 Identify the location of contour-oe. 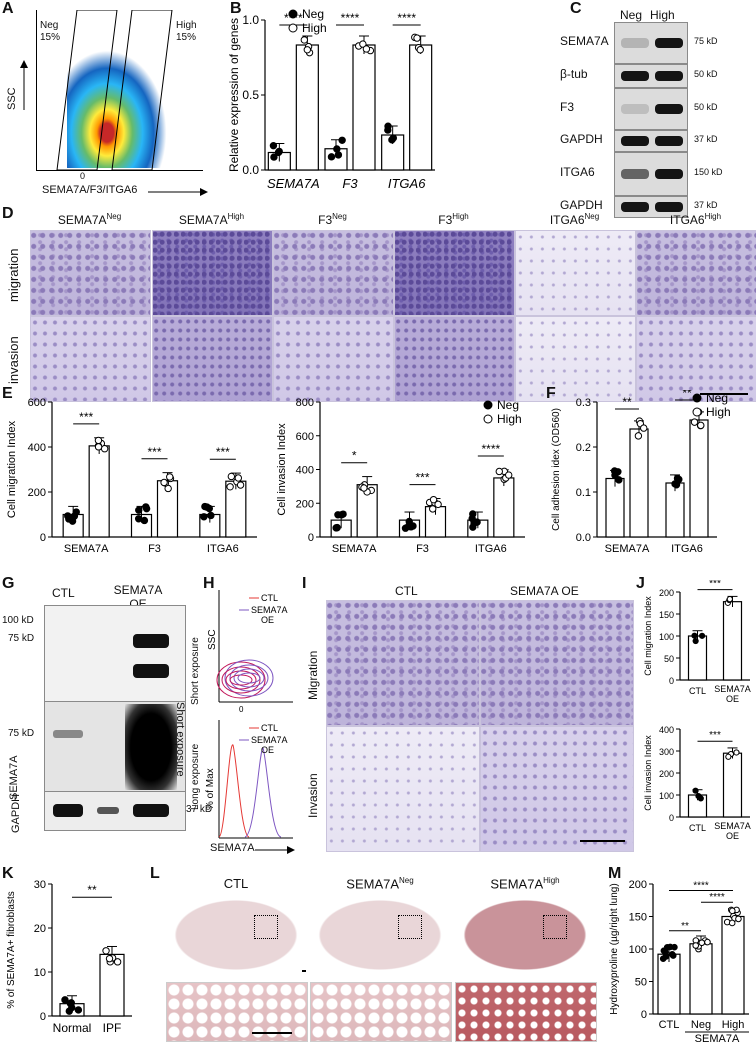
(249, 678).